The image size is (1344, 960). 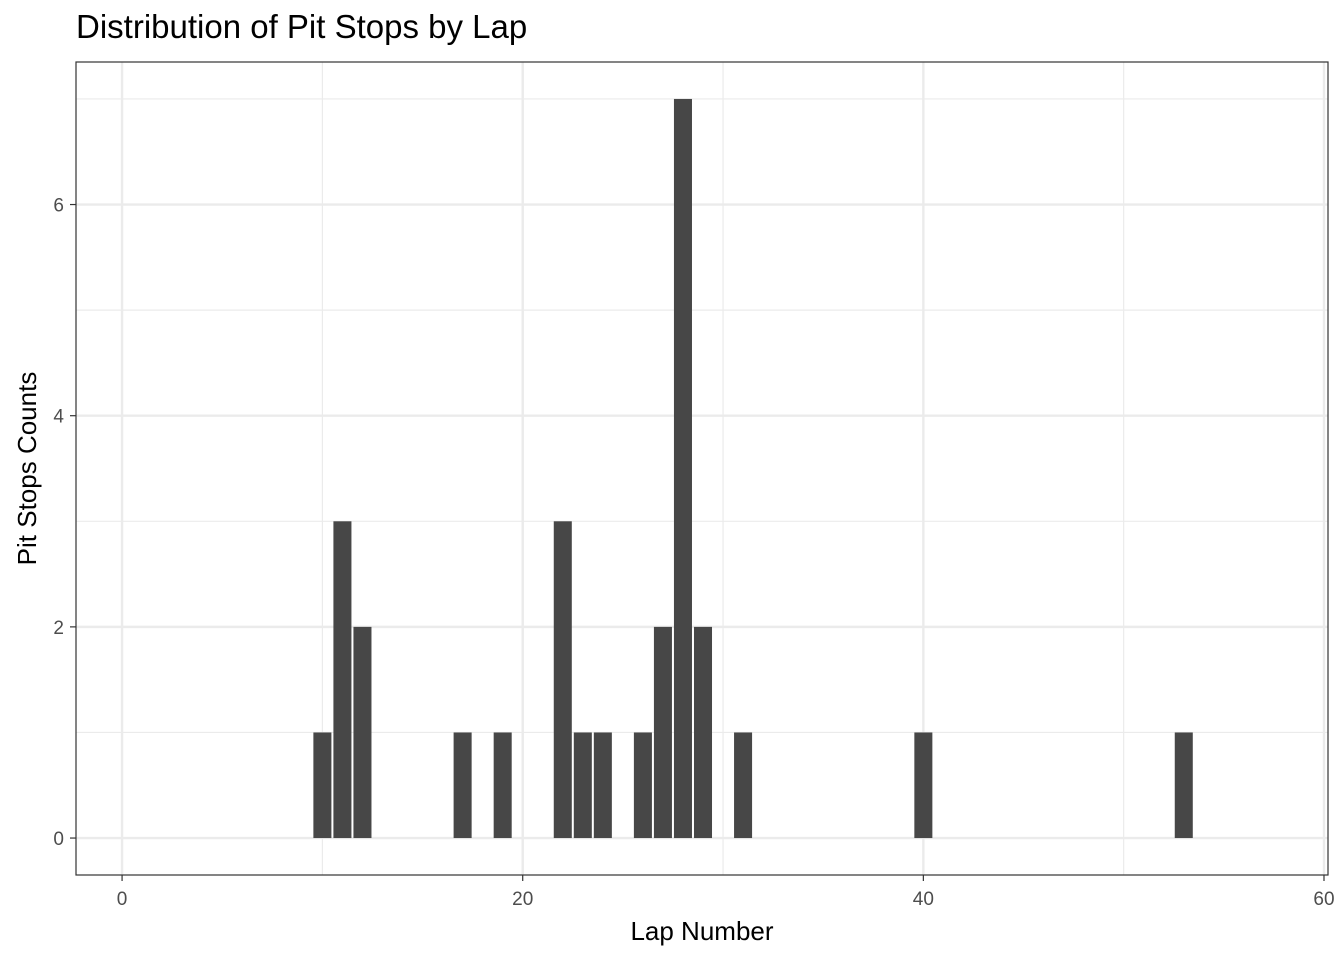 What do you see at coordinates (58, 417) in the screenshot?
I see `y-tick-label: 4` at bounding box center [58, 417].